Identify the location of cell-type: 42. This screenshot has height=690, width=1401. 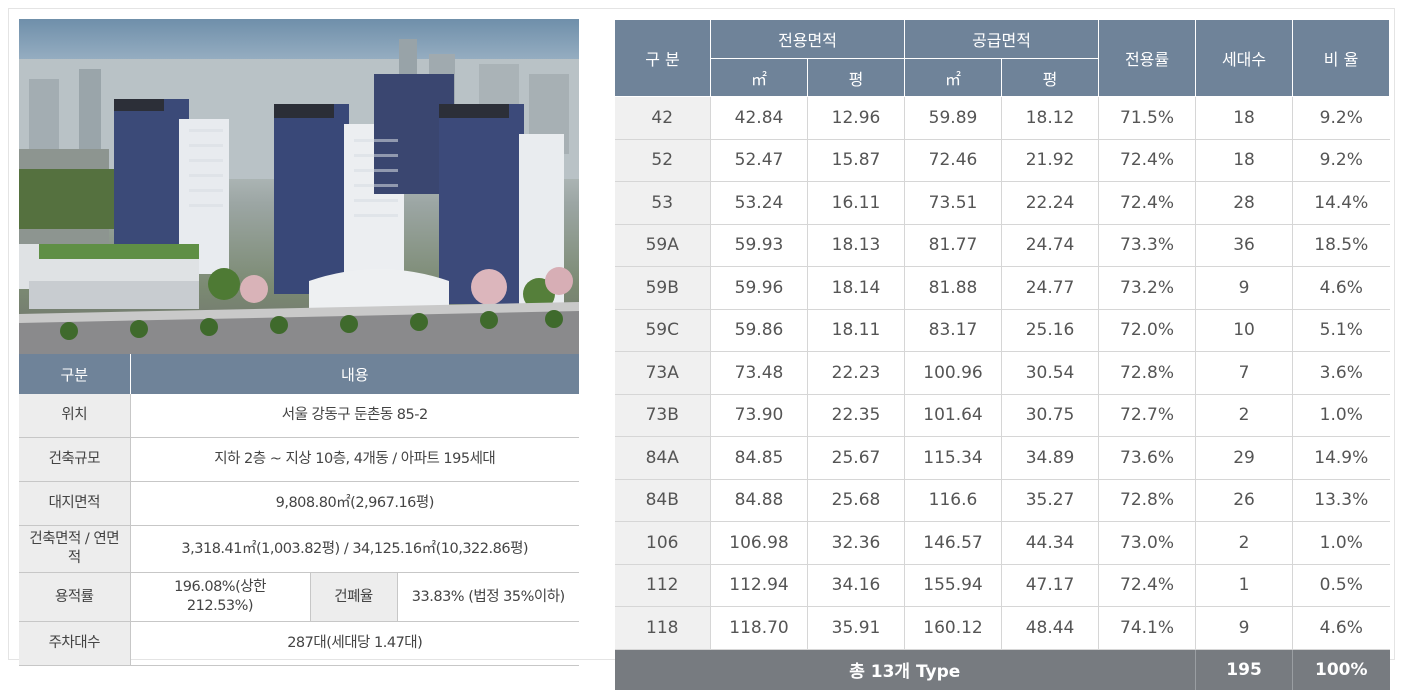
(662, 118).